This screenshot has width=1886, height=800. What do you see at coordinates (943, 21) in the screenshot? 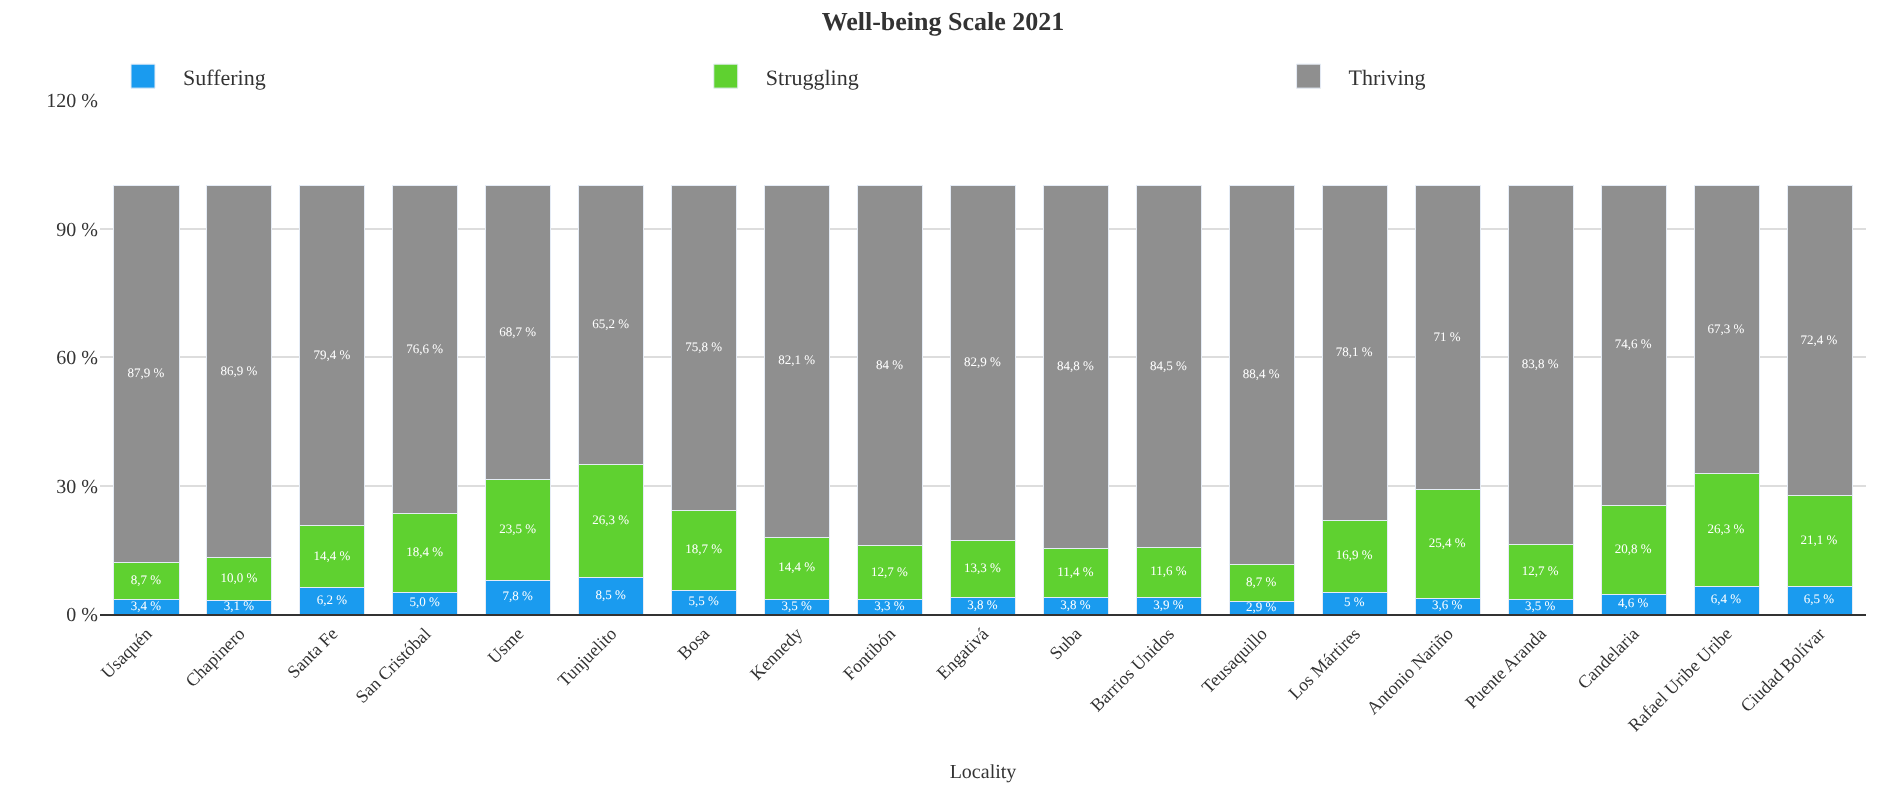
I see `chart-title: Well-being Scale 2021` at bounding box center [943, 21].